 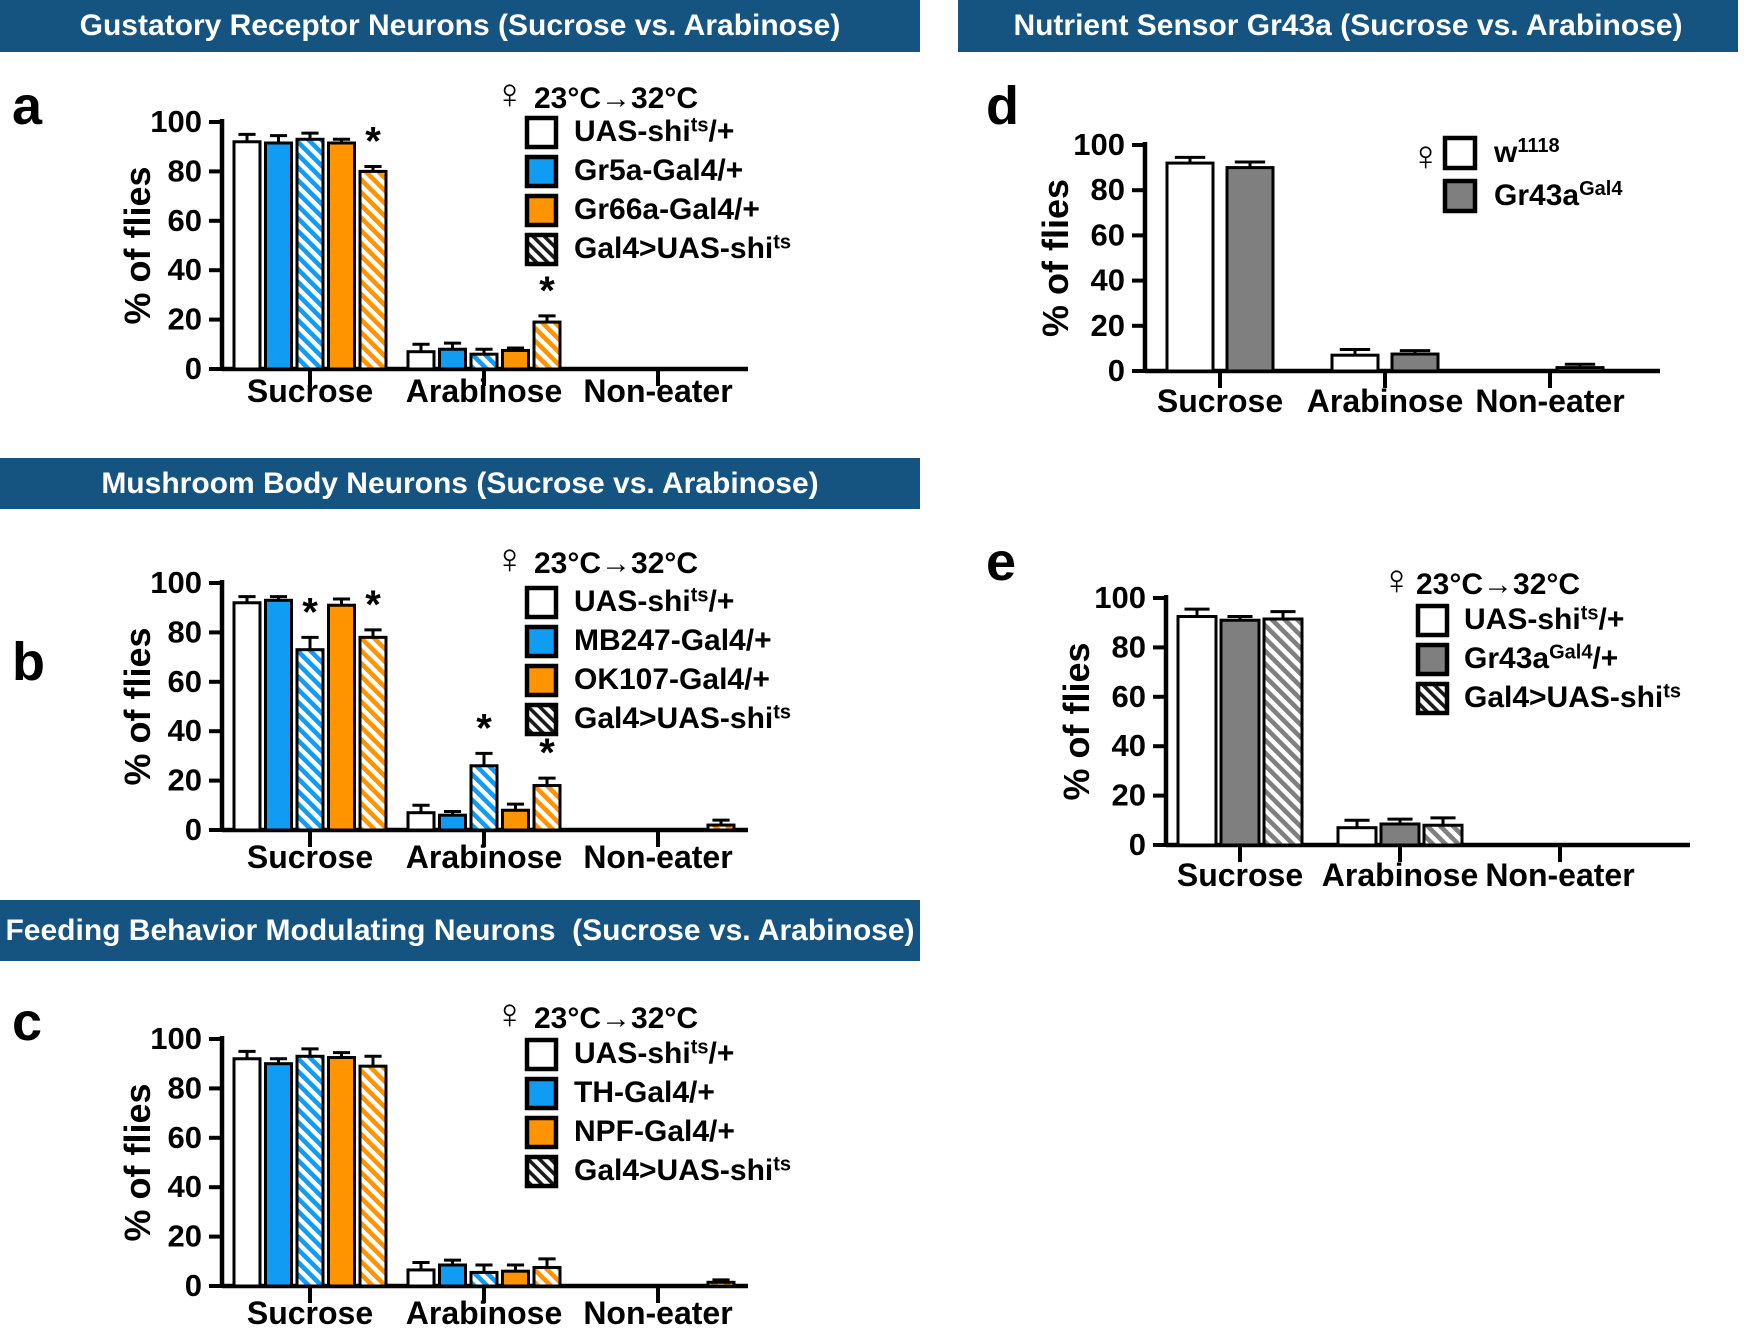 I want to click on legend-label: w1118, so click(x=1526, y=152).